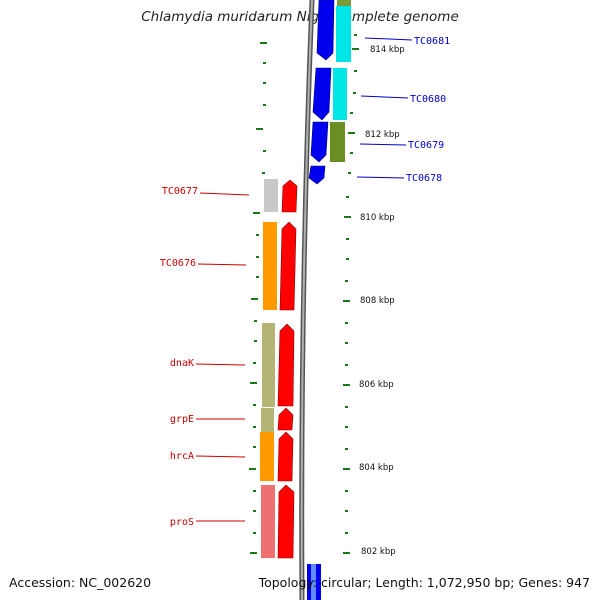 The width and height of the screenshot is (600, 600). I want to click on right-tick-column, so click(351, 294).